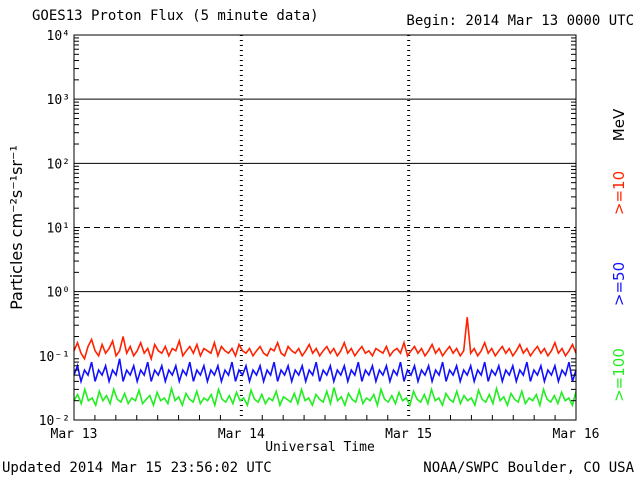  I want to click on y-tick-label: 10², so click(58, 164).